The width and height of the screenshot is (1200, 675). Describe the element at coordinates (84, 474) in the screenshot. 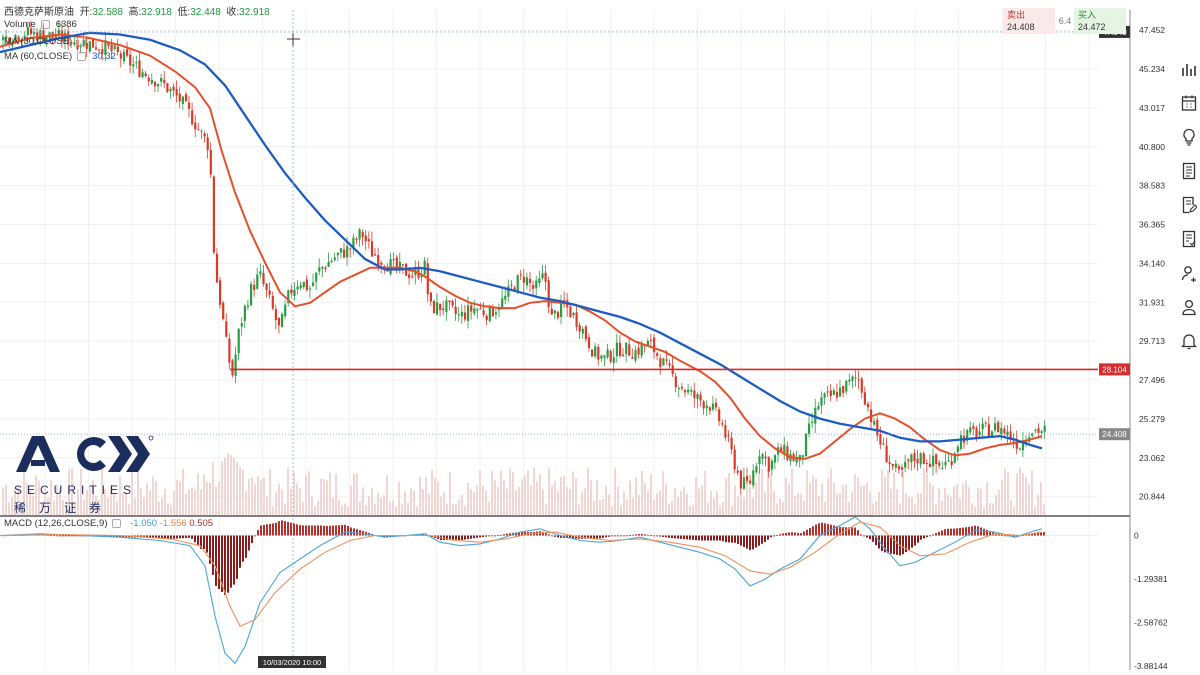

I see `acy-logo: SECURITIES 稀万证券` at that location.